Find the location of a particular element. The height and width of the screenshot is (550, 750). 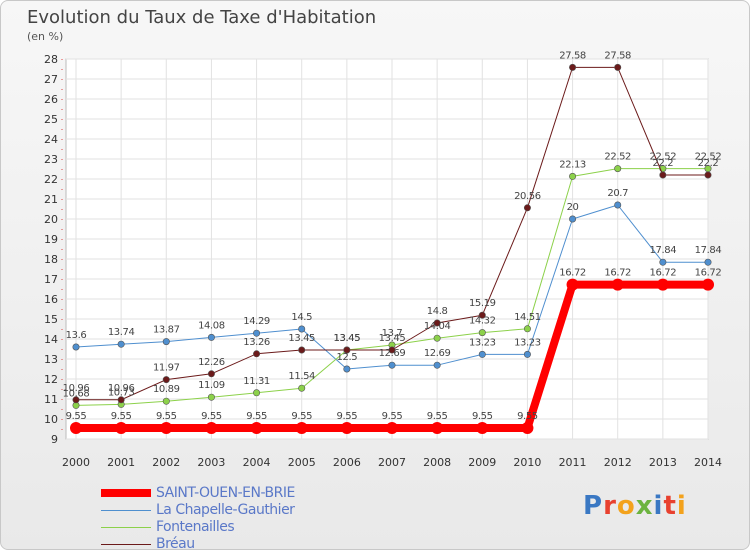

y-tick-label: 22 is located at coordinates (51, 179).